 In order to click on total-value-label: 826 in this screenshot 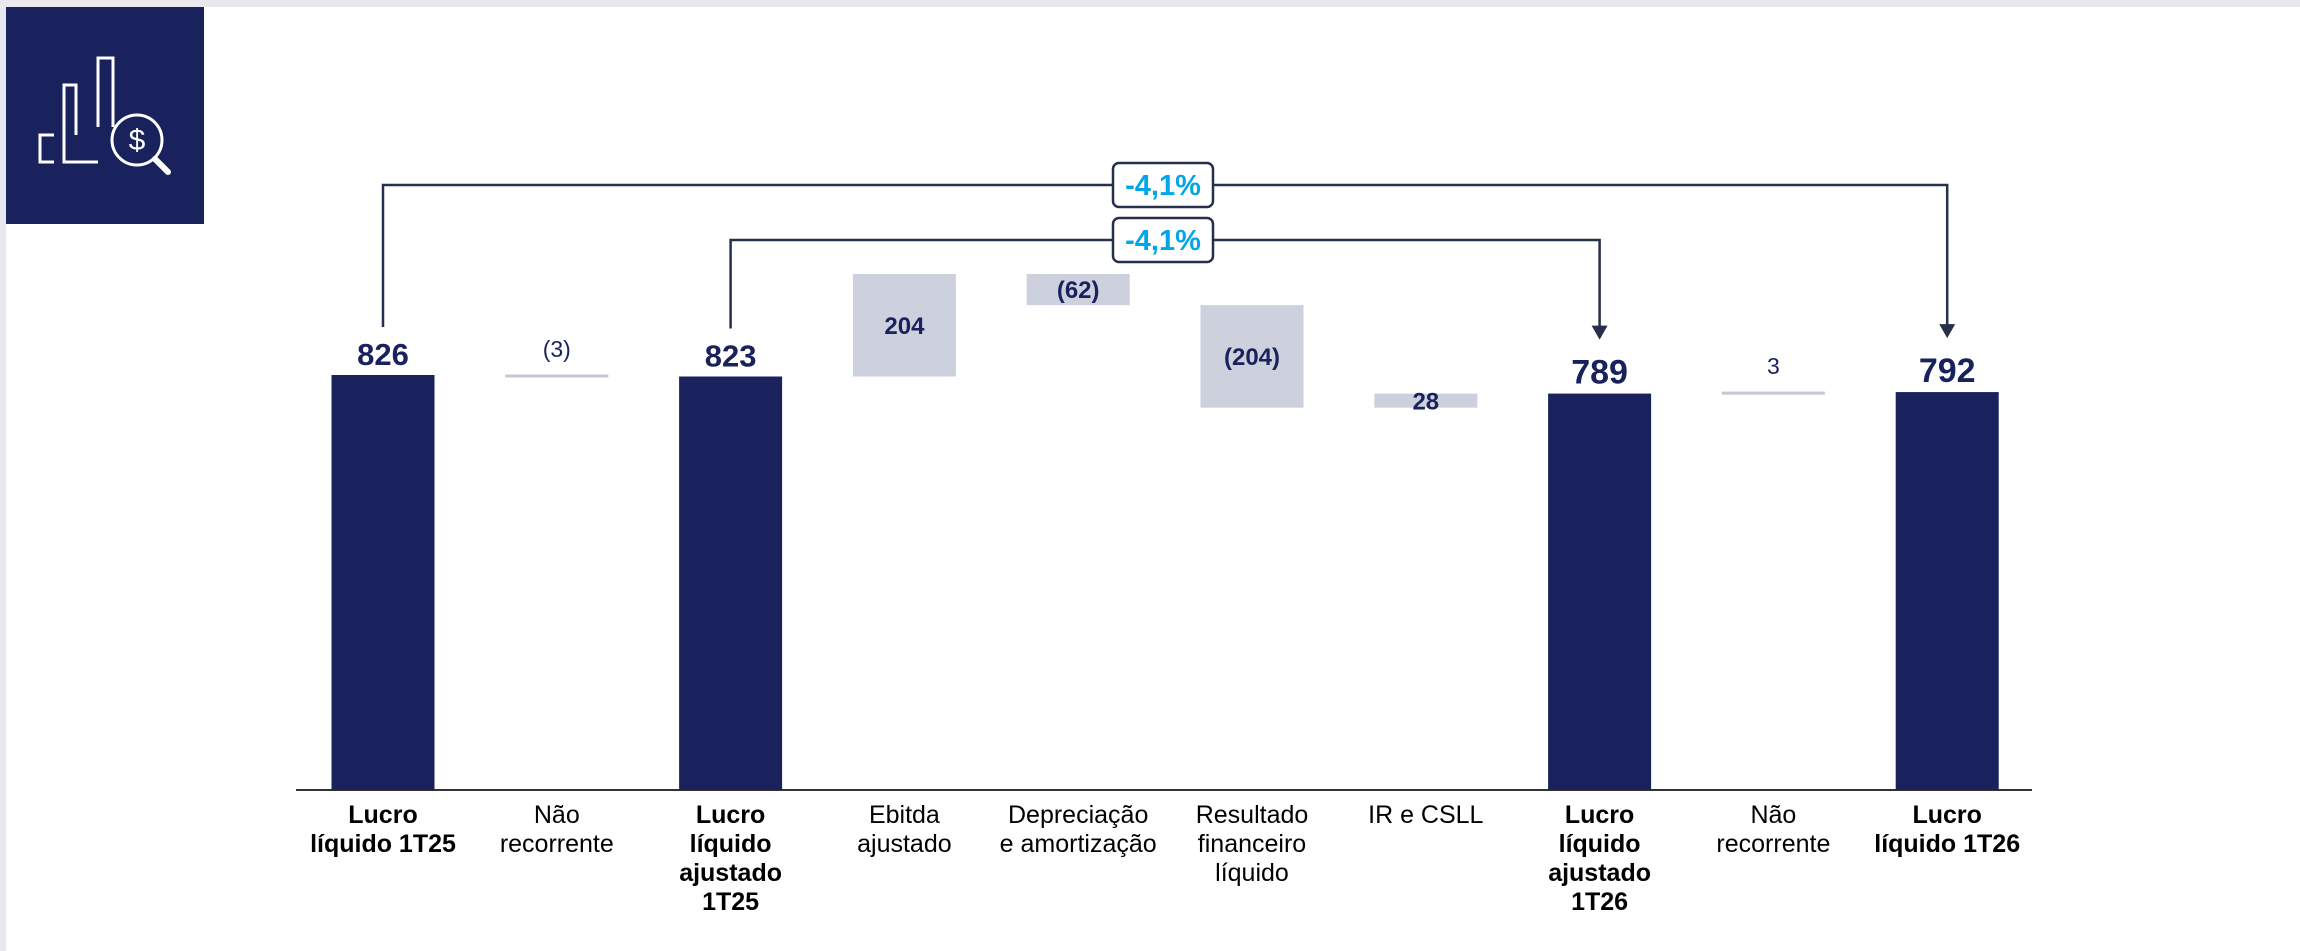, I will do `click(383, 354)`.